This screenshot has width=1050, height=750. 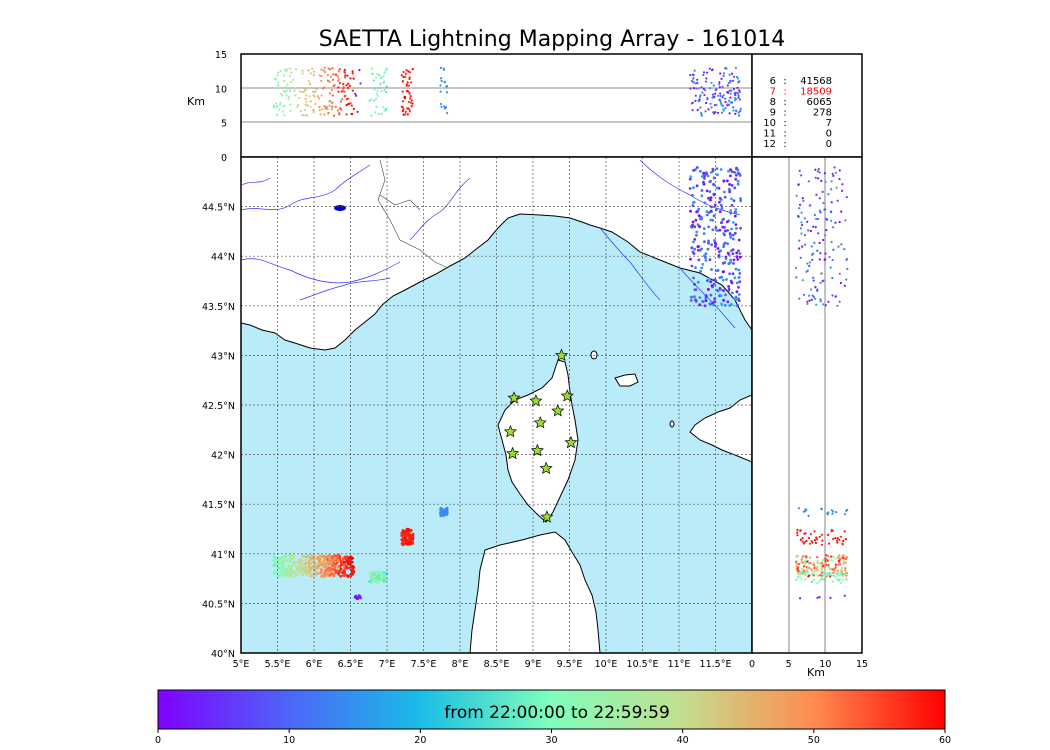 I want to click on lon-tick-label: 10°E, so click(x=606, y=664).